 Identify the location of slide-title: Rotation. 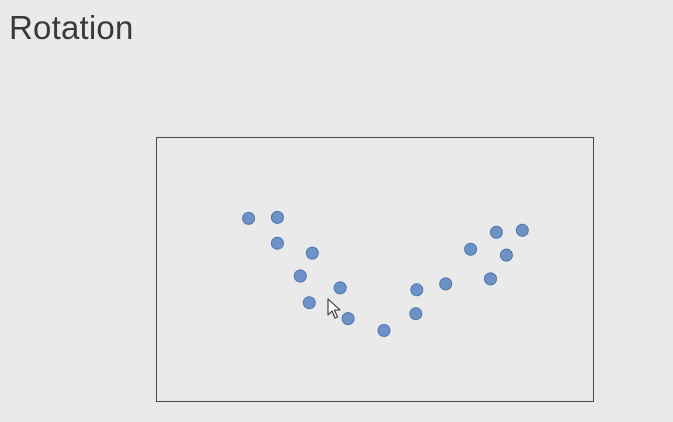
(71, 27).